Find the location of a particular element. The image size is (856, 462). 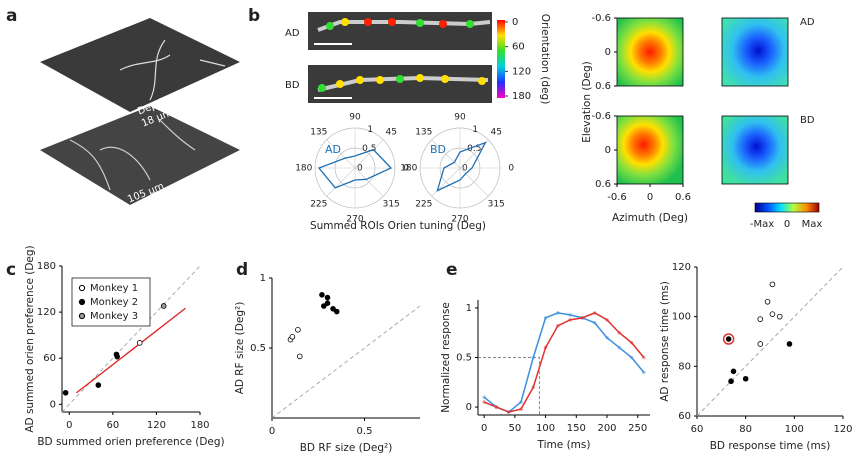

x-axis-label: BD RF size (Deg²) is located at coordinates (346, 448).